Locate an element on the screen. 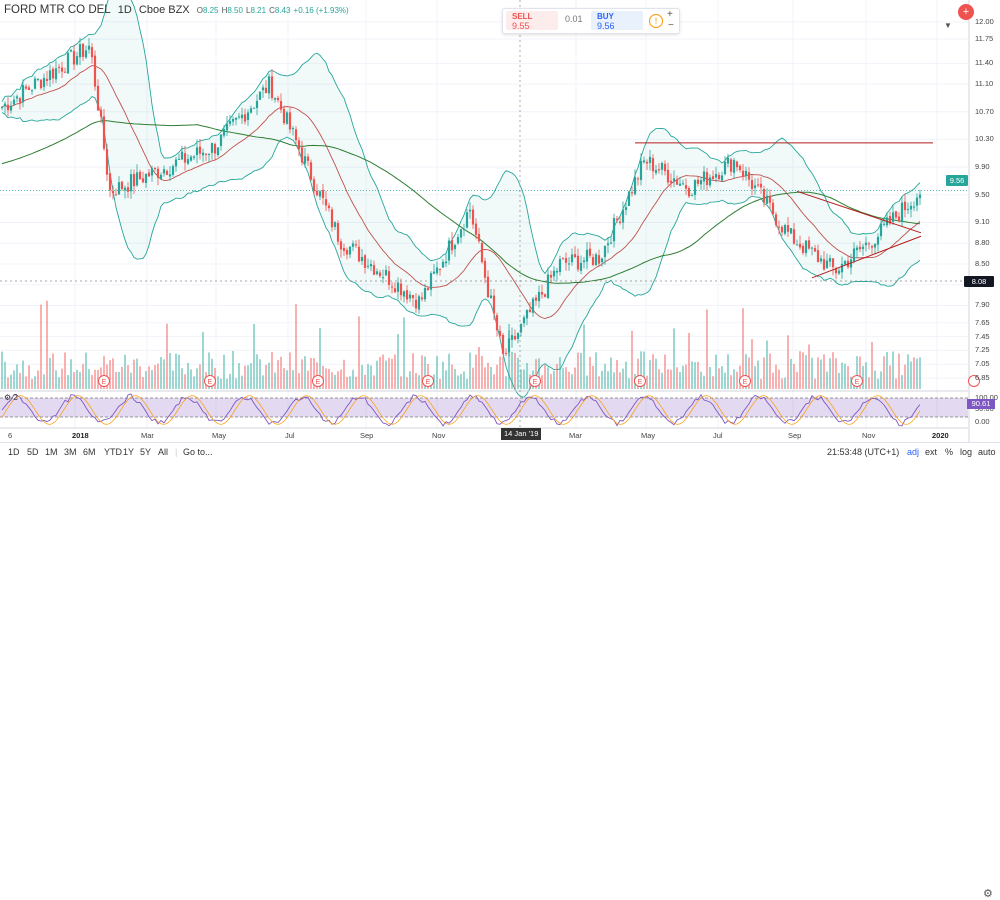  timeframe-button: All is located at coordinates (163, 452).